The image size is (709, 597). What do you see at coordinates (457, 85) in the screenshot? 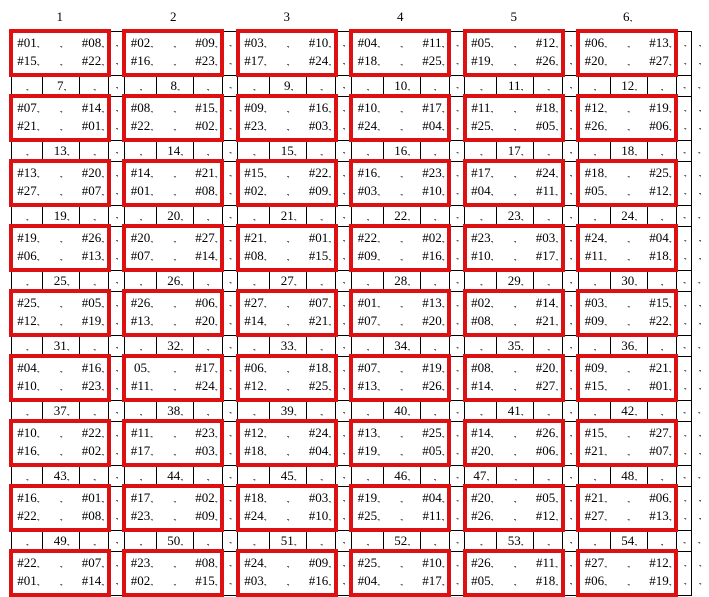
I see `gap-cell: .,` at bounding box center [457, 85].